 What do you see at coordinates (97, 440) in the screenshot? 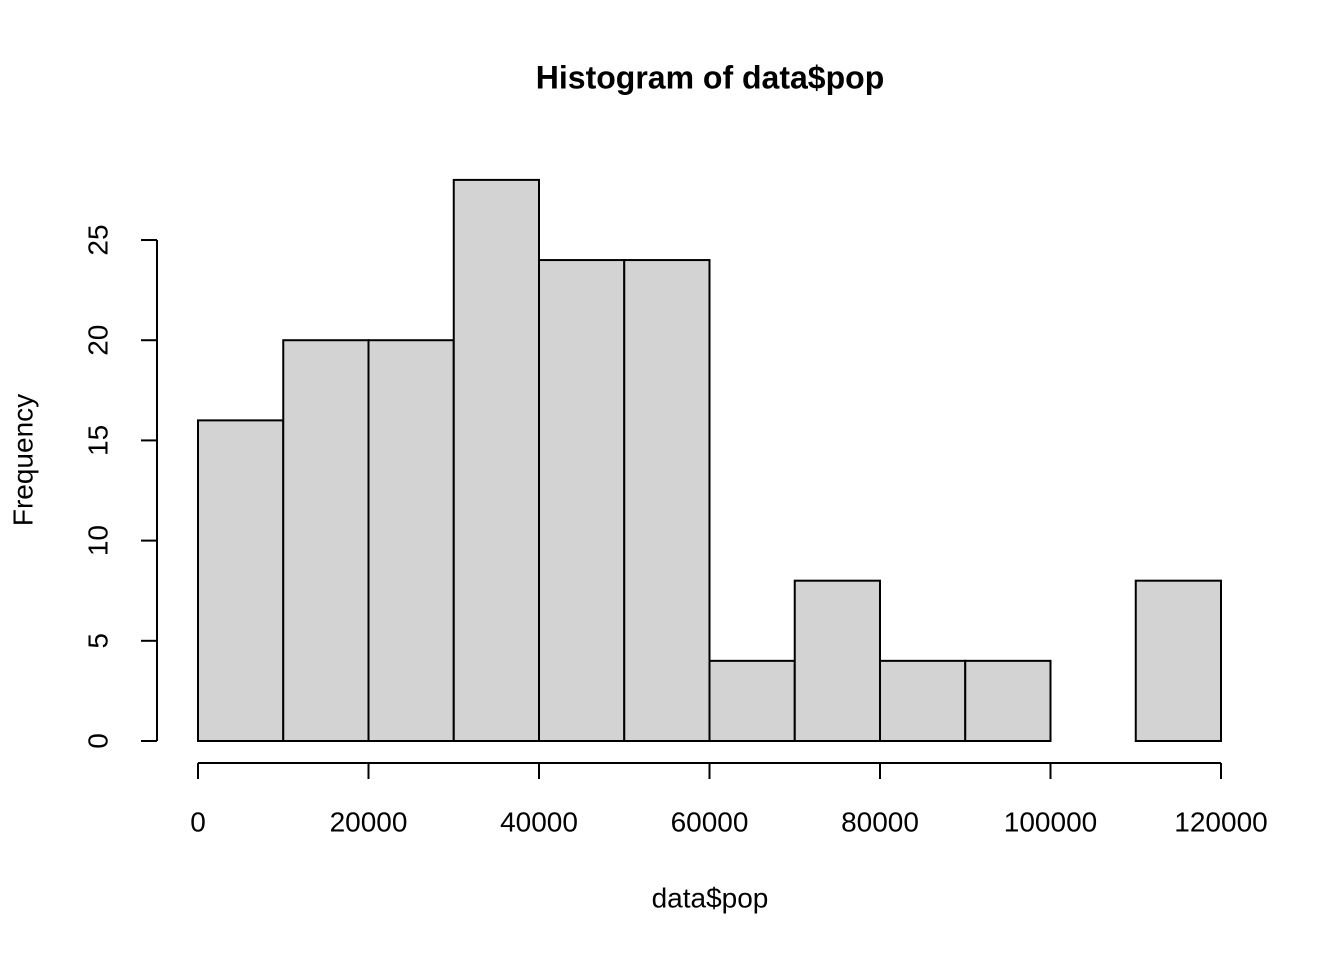
I see `y-tick-label: 15` at bounding box center [97, 440].